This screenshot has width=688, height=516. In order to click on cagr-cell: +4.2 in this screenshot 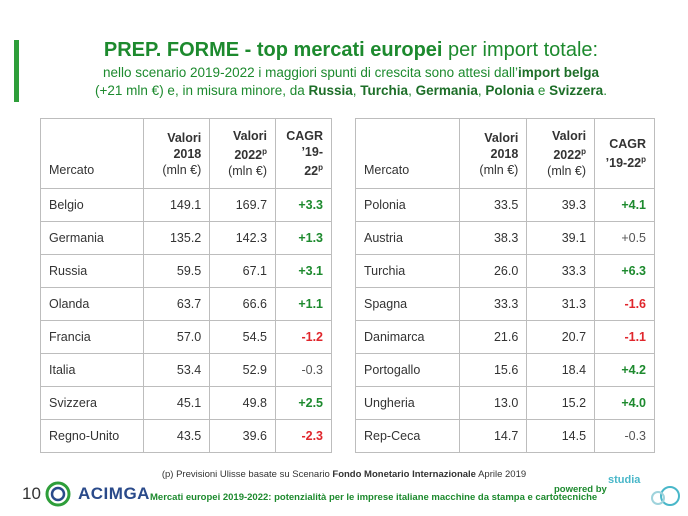, I will do `click(624, 370)`.